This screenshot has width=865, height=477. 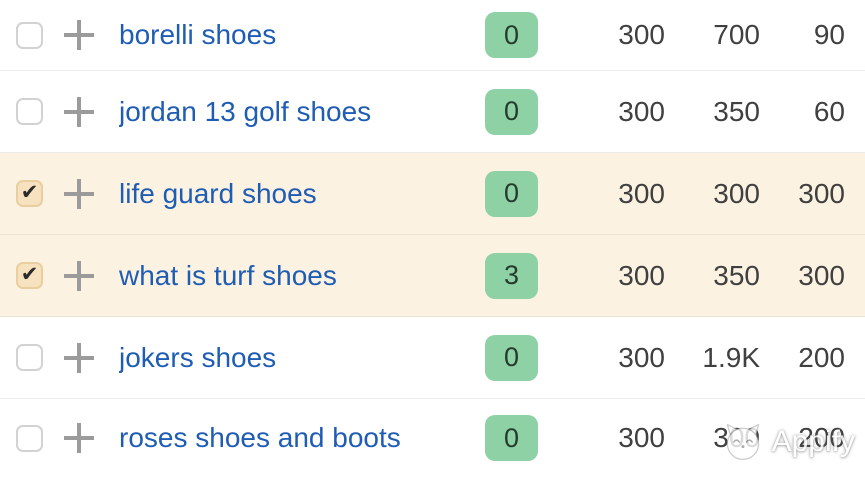 I want to click on metric-value: 60, so click(x=829, y=111).